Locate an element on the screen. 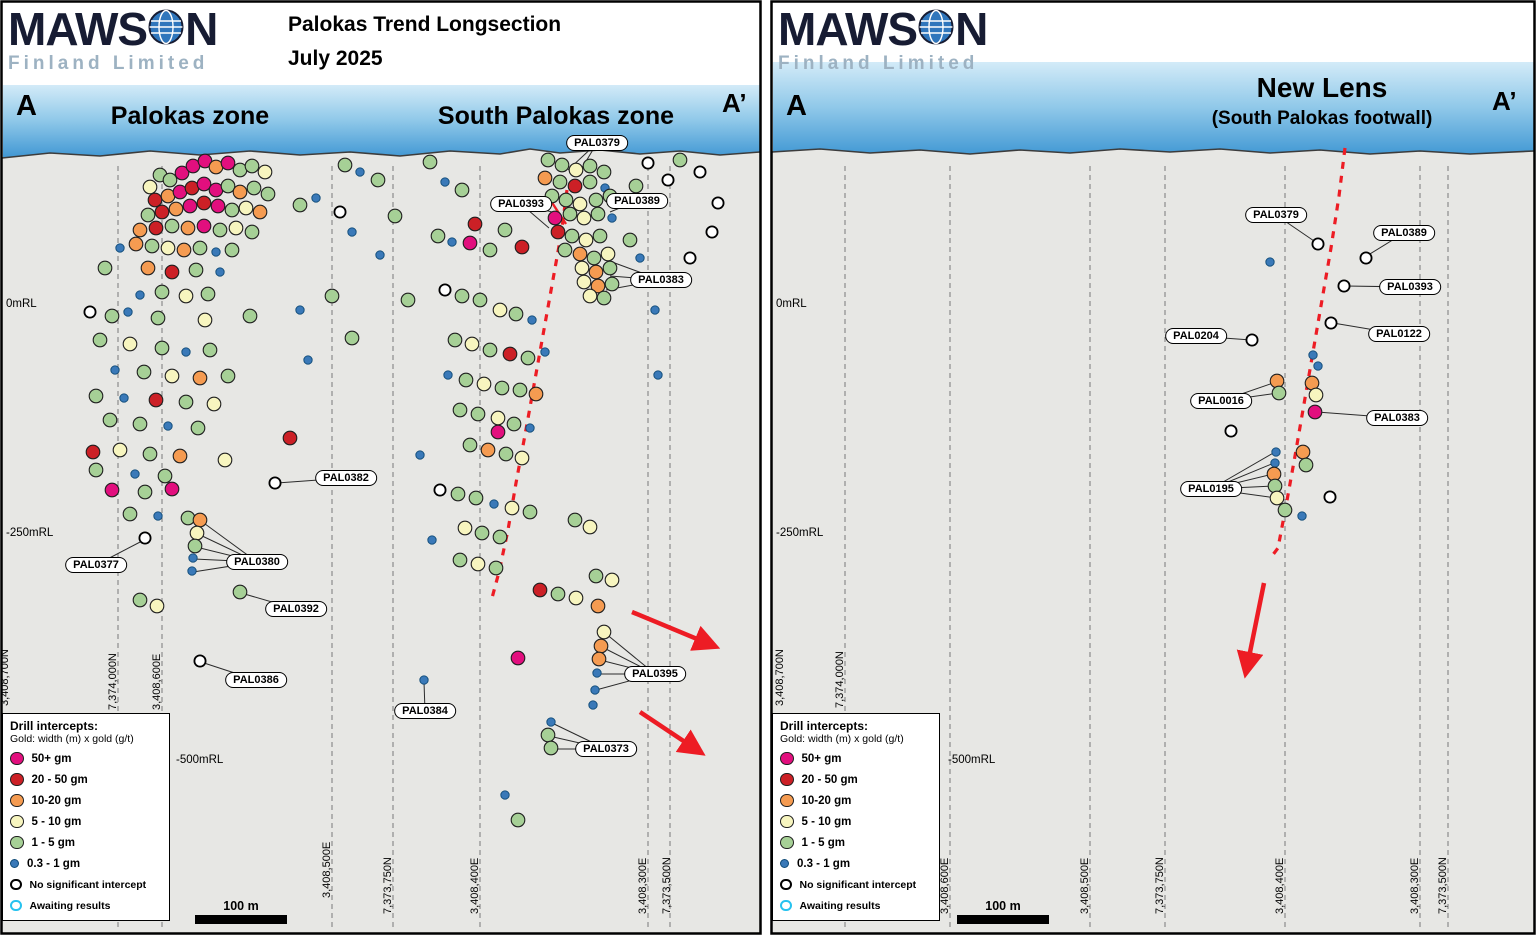 This screenshot has width=1536, height=936. zone-subtitle-new-lens: (South Palokas footwall) is located at coordinates (1322, 118).